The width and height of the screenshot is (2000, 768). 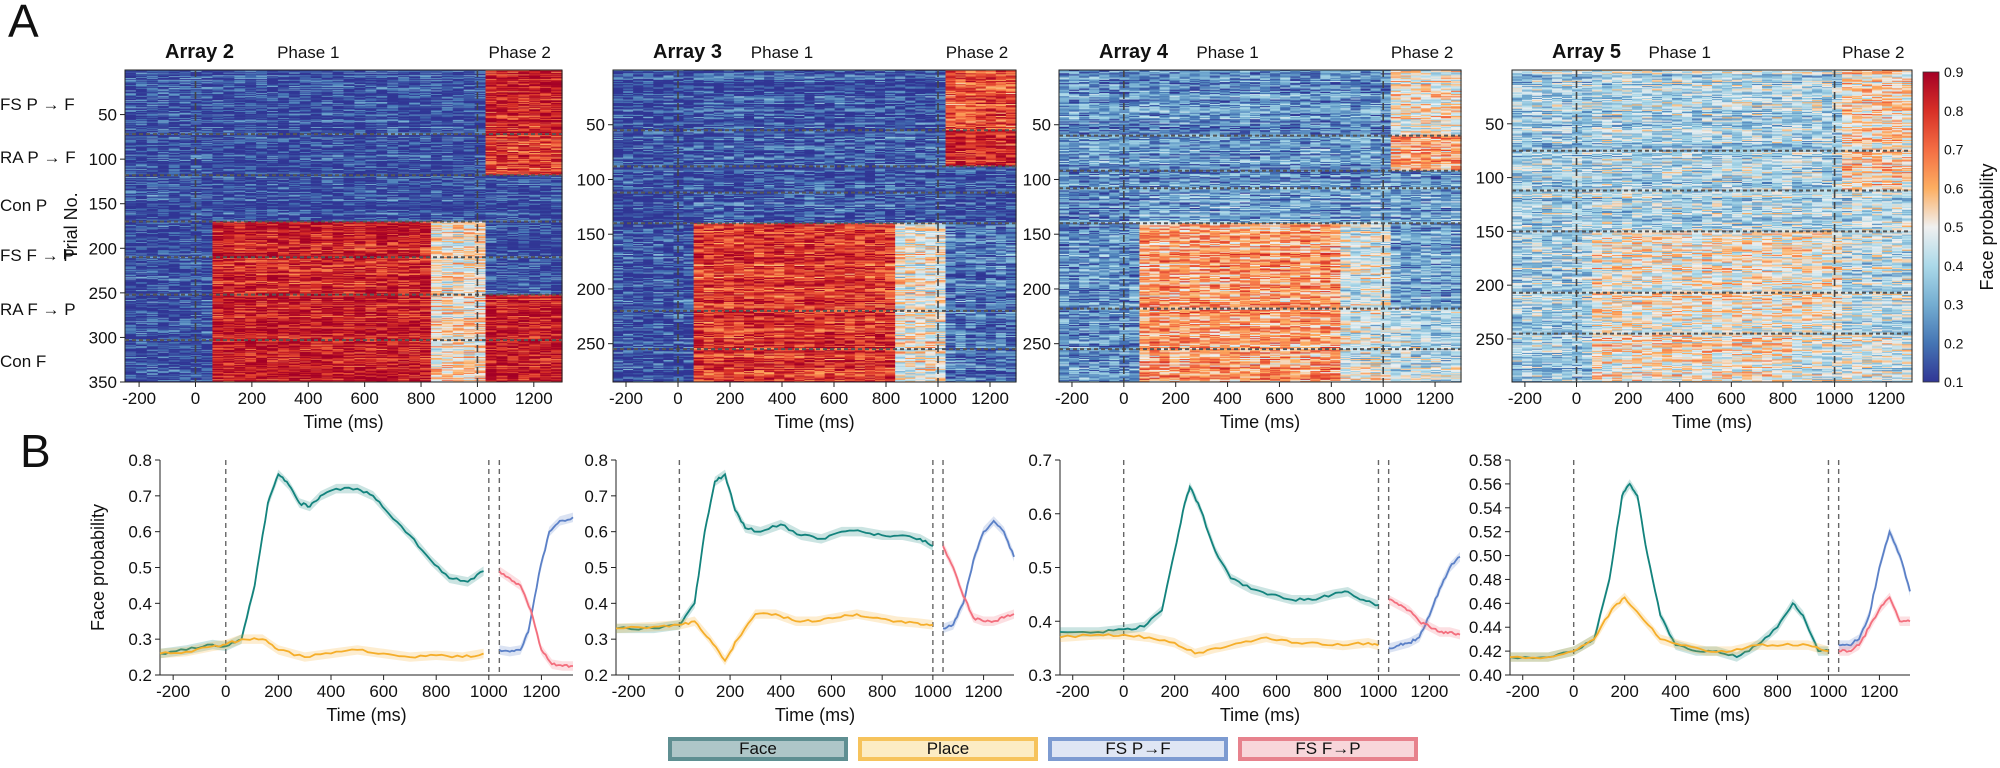 I want to click on y-tick-label: 0.58, so click(x=1485, y=460).